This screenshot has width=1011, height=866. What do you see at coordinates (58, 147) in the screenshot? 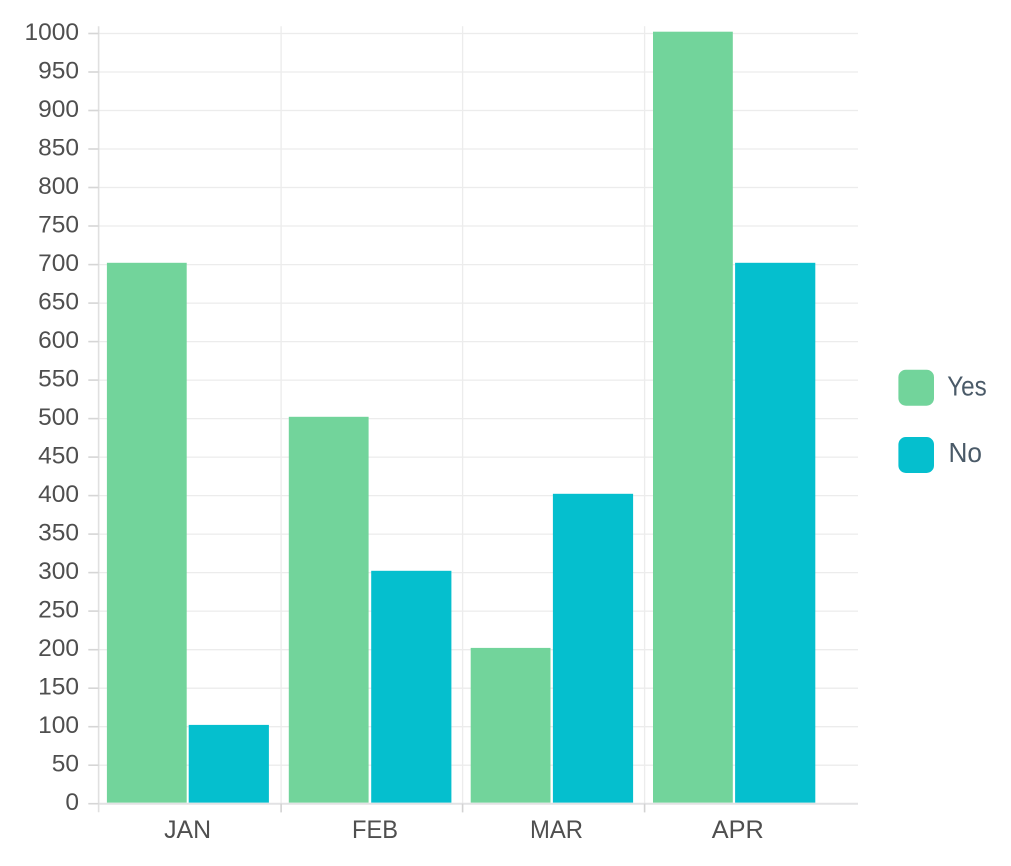
I see `svg-text: 850` at bounding box center [58, 147].